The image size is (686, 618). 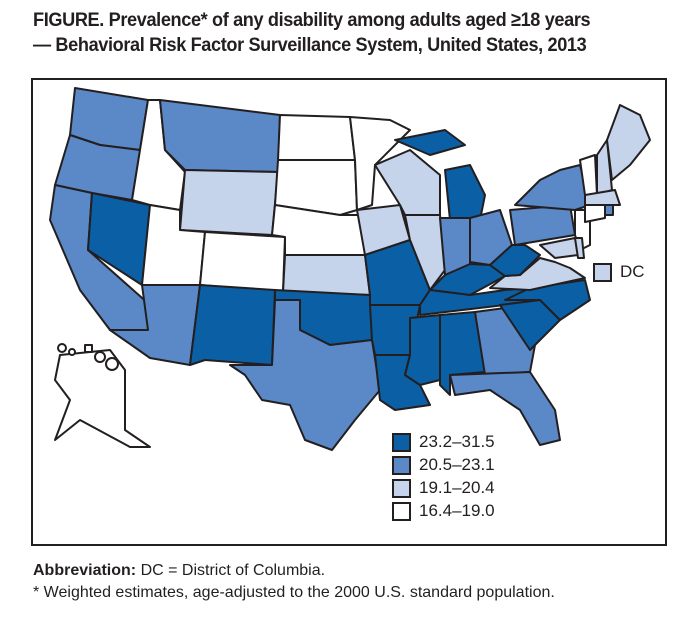 I want to click on state-ga, so click(x=505, y=341).